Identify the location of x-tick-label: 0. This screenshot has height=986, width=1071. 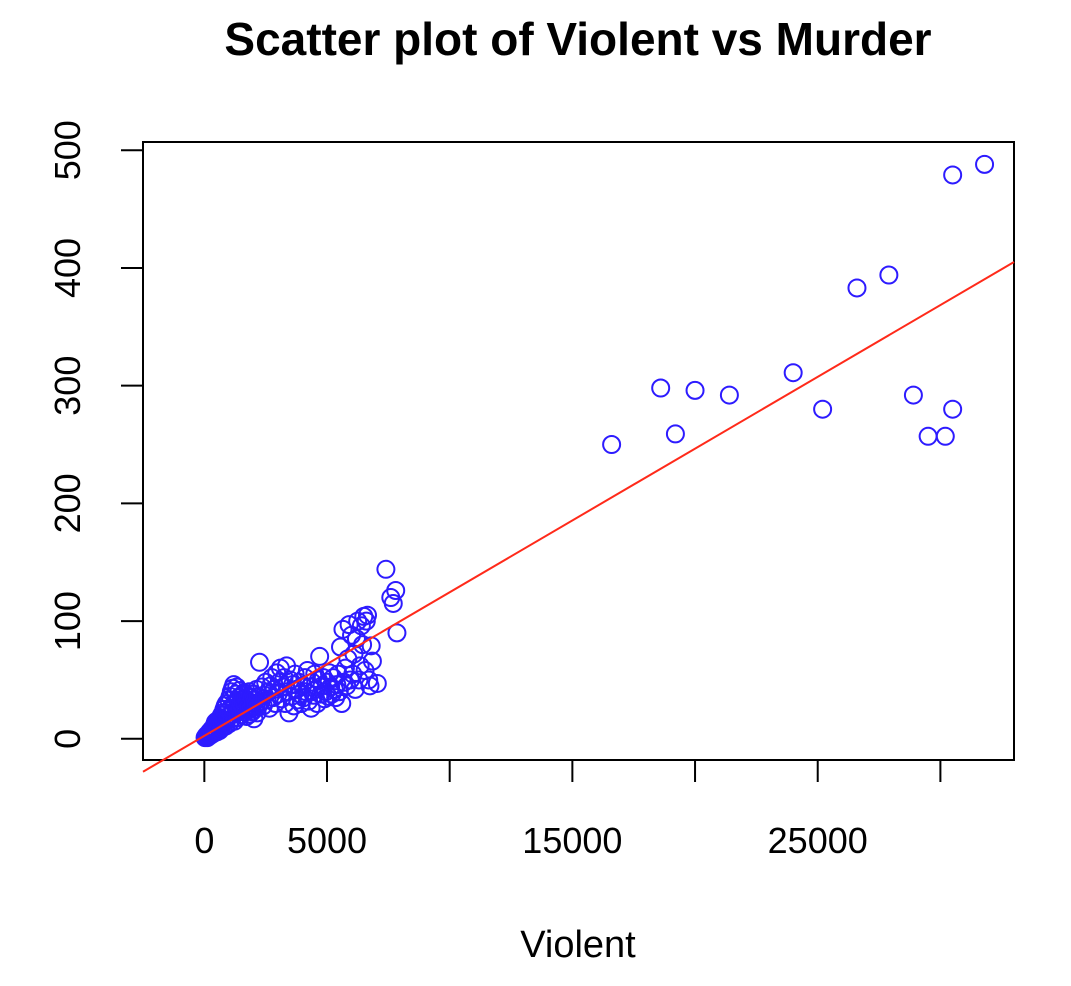
(204, 840).